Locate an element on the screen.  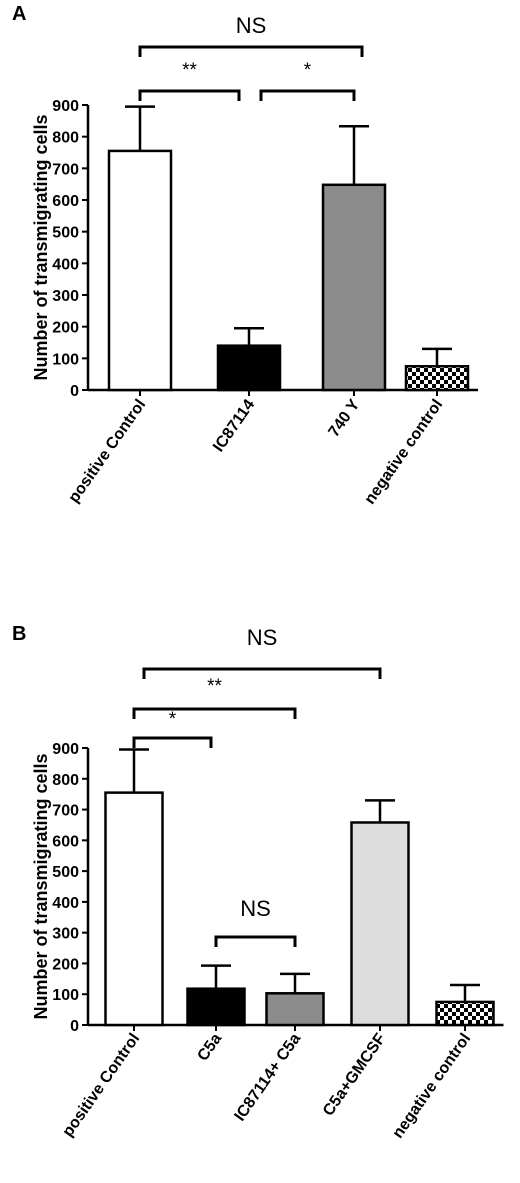
x-tick-label: C5a+GMCSF is located at coordinates (354, 1074).